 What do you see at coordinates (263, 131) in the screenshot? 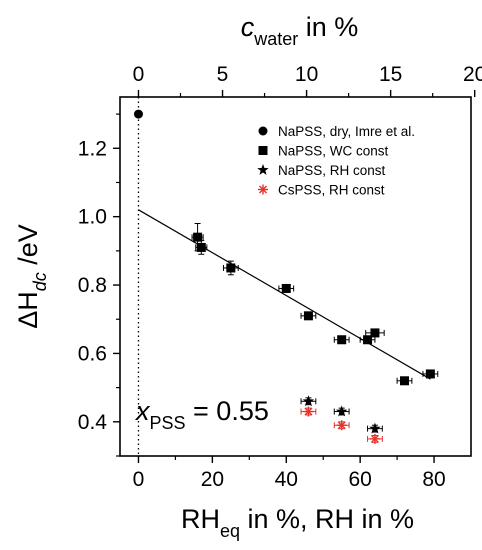
I see `legend-marker-circle` at bounding box center [263, 131].